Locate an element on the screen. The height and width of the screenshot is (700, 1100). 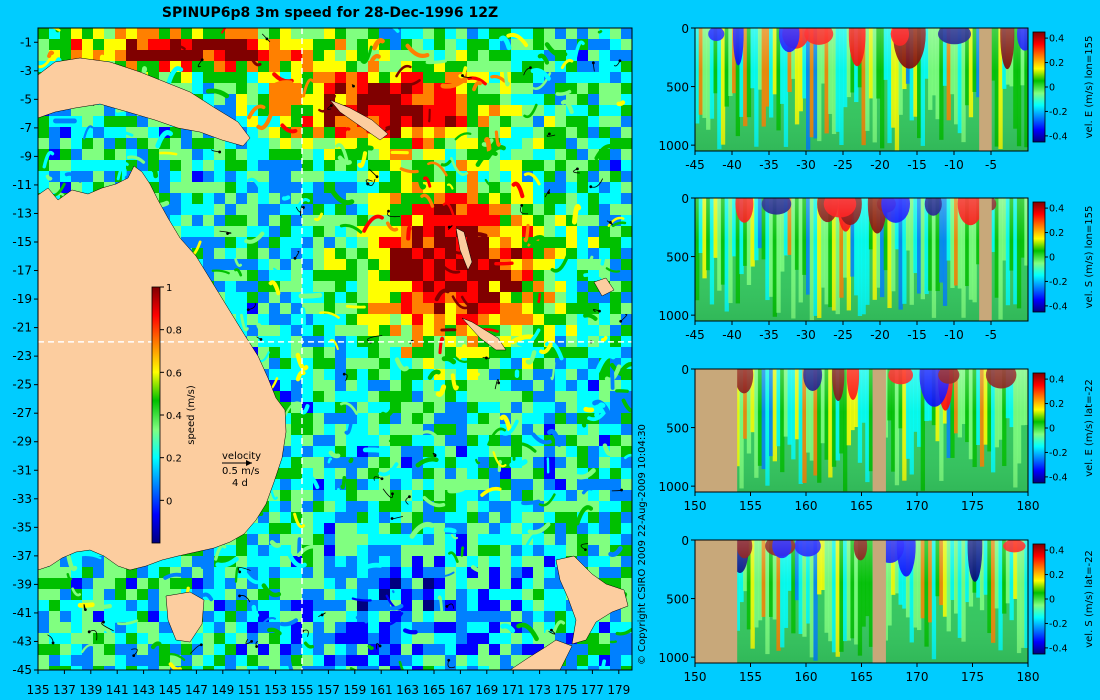
land-new-zealand-north is located at coordinates (592, 600).